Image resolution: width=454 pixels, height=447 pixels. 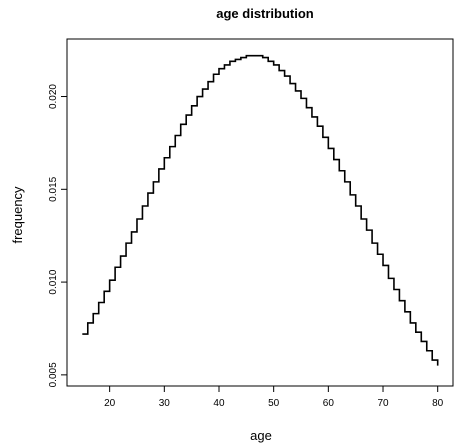 What do you see at coordinates (53, 96) in the screenshot?
I see `y-tick-label: 0.020` at bounding box center [53, 96].